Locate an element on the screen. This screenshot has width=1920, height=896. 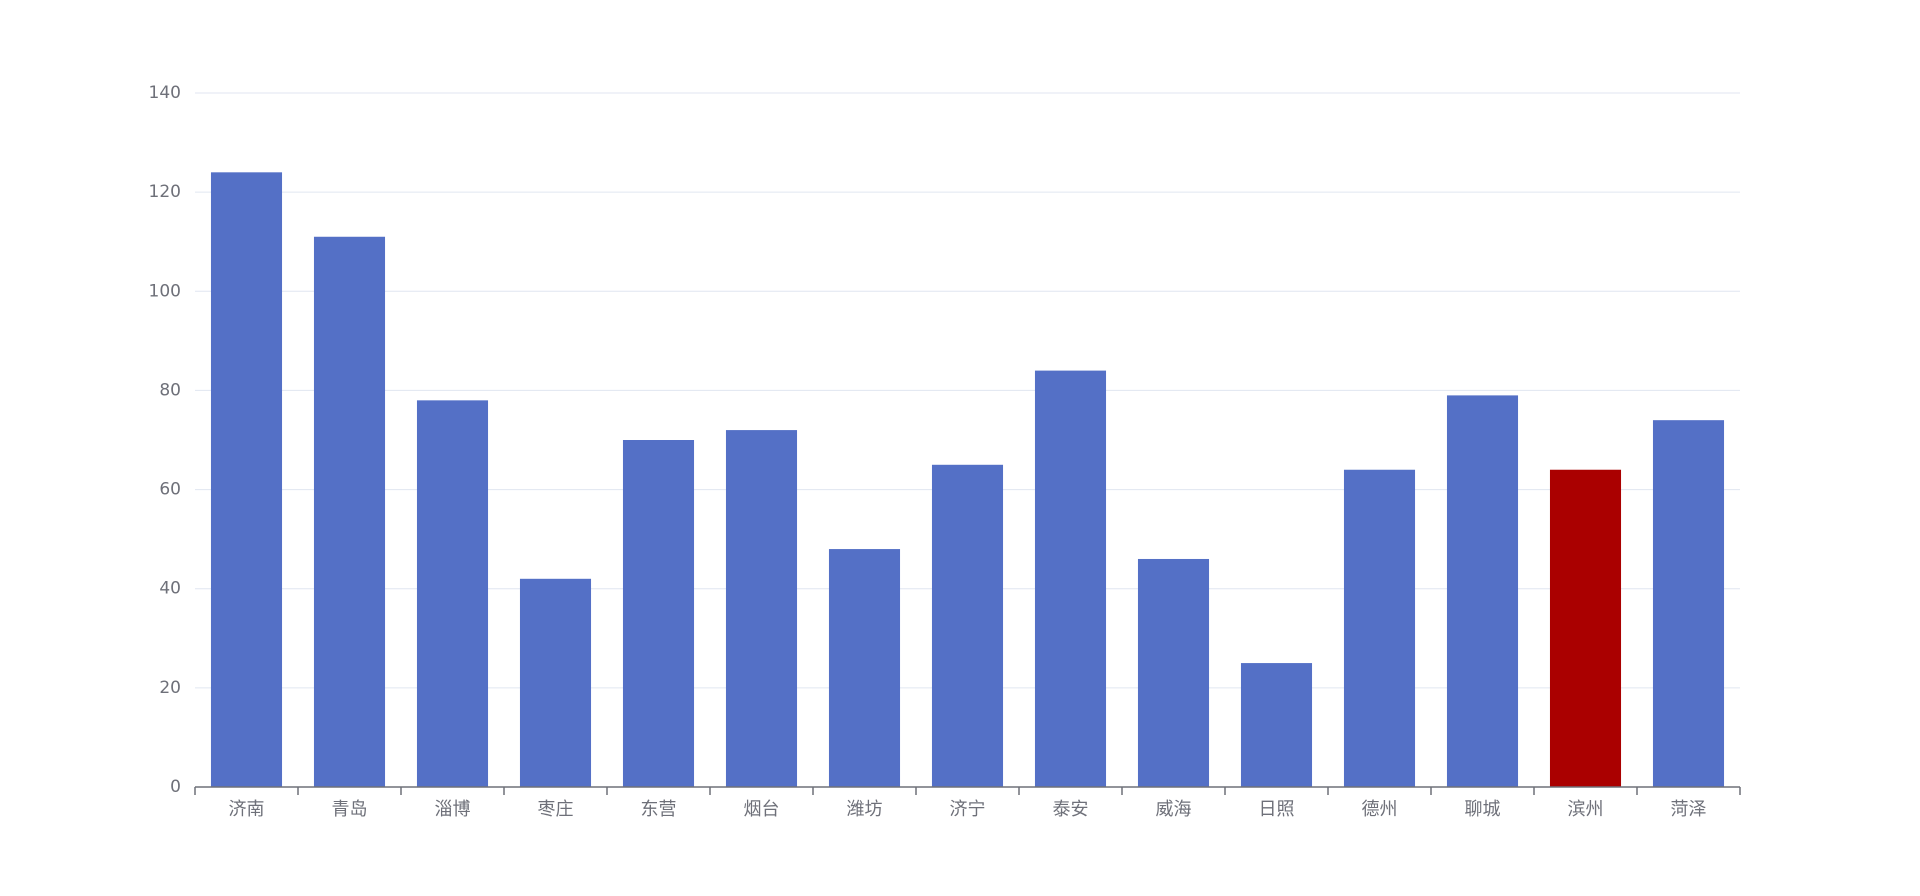
x-axis-labels: 济南 青岛 淄博 枣庄 东营 烟台 潍坊 济宁 泰安 威海 日照 德州 聊城 滨州 菏泽 is located at coordinates (968, 809).